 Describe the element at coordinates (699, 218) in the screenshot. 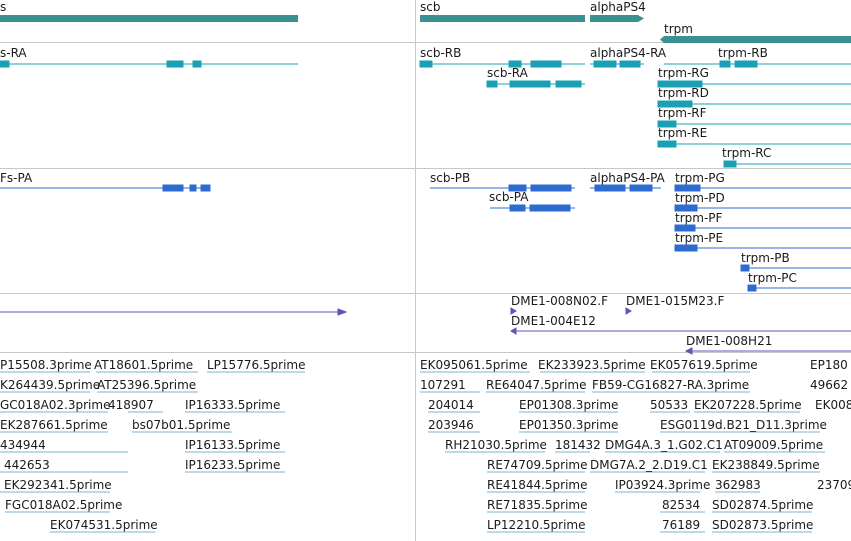

I see `protein-label: trpm-PF` at that location.